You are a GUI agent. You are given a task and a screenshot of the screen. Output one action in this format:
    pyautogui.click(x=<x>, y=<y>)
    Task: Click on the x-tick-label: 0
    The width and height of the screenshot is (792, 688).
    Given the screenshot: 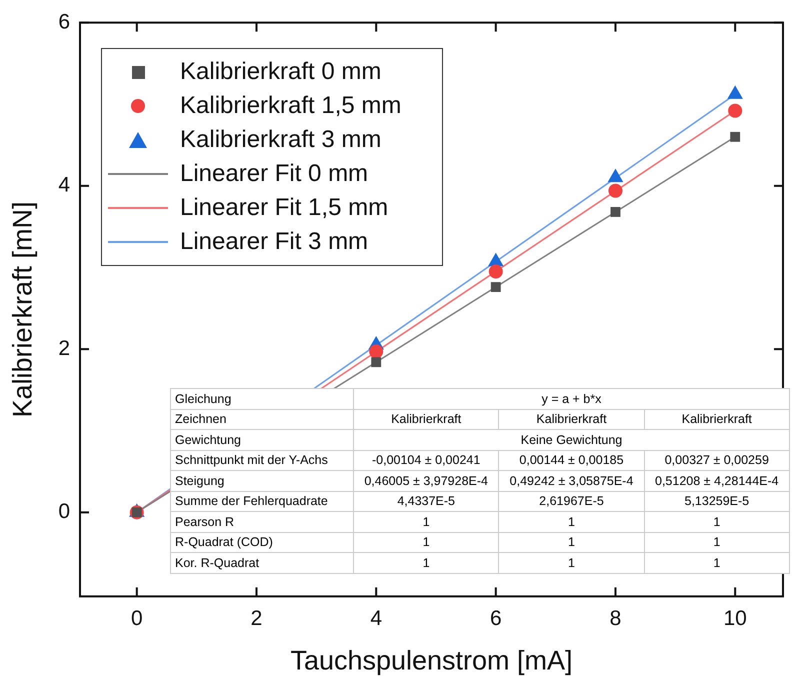 What is the action you would take?
    pyautogui.click(x=136, y=618)
    